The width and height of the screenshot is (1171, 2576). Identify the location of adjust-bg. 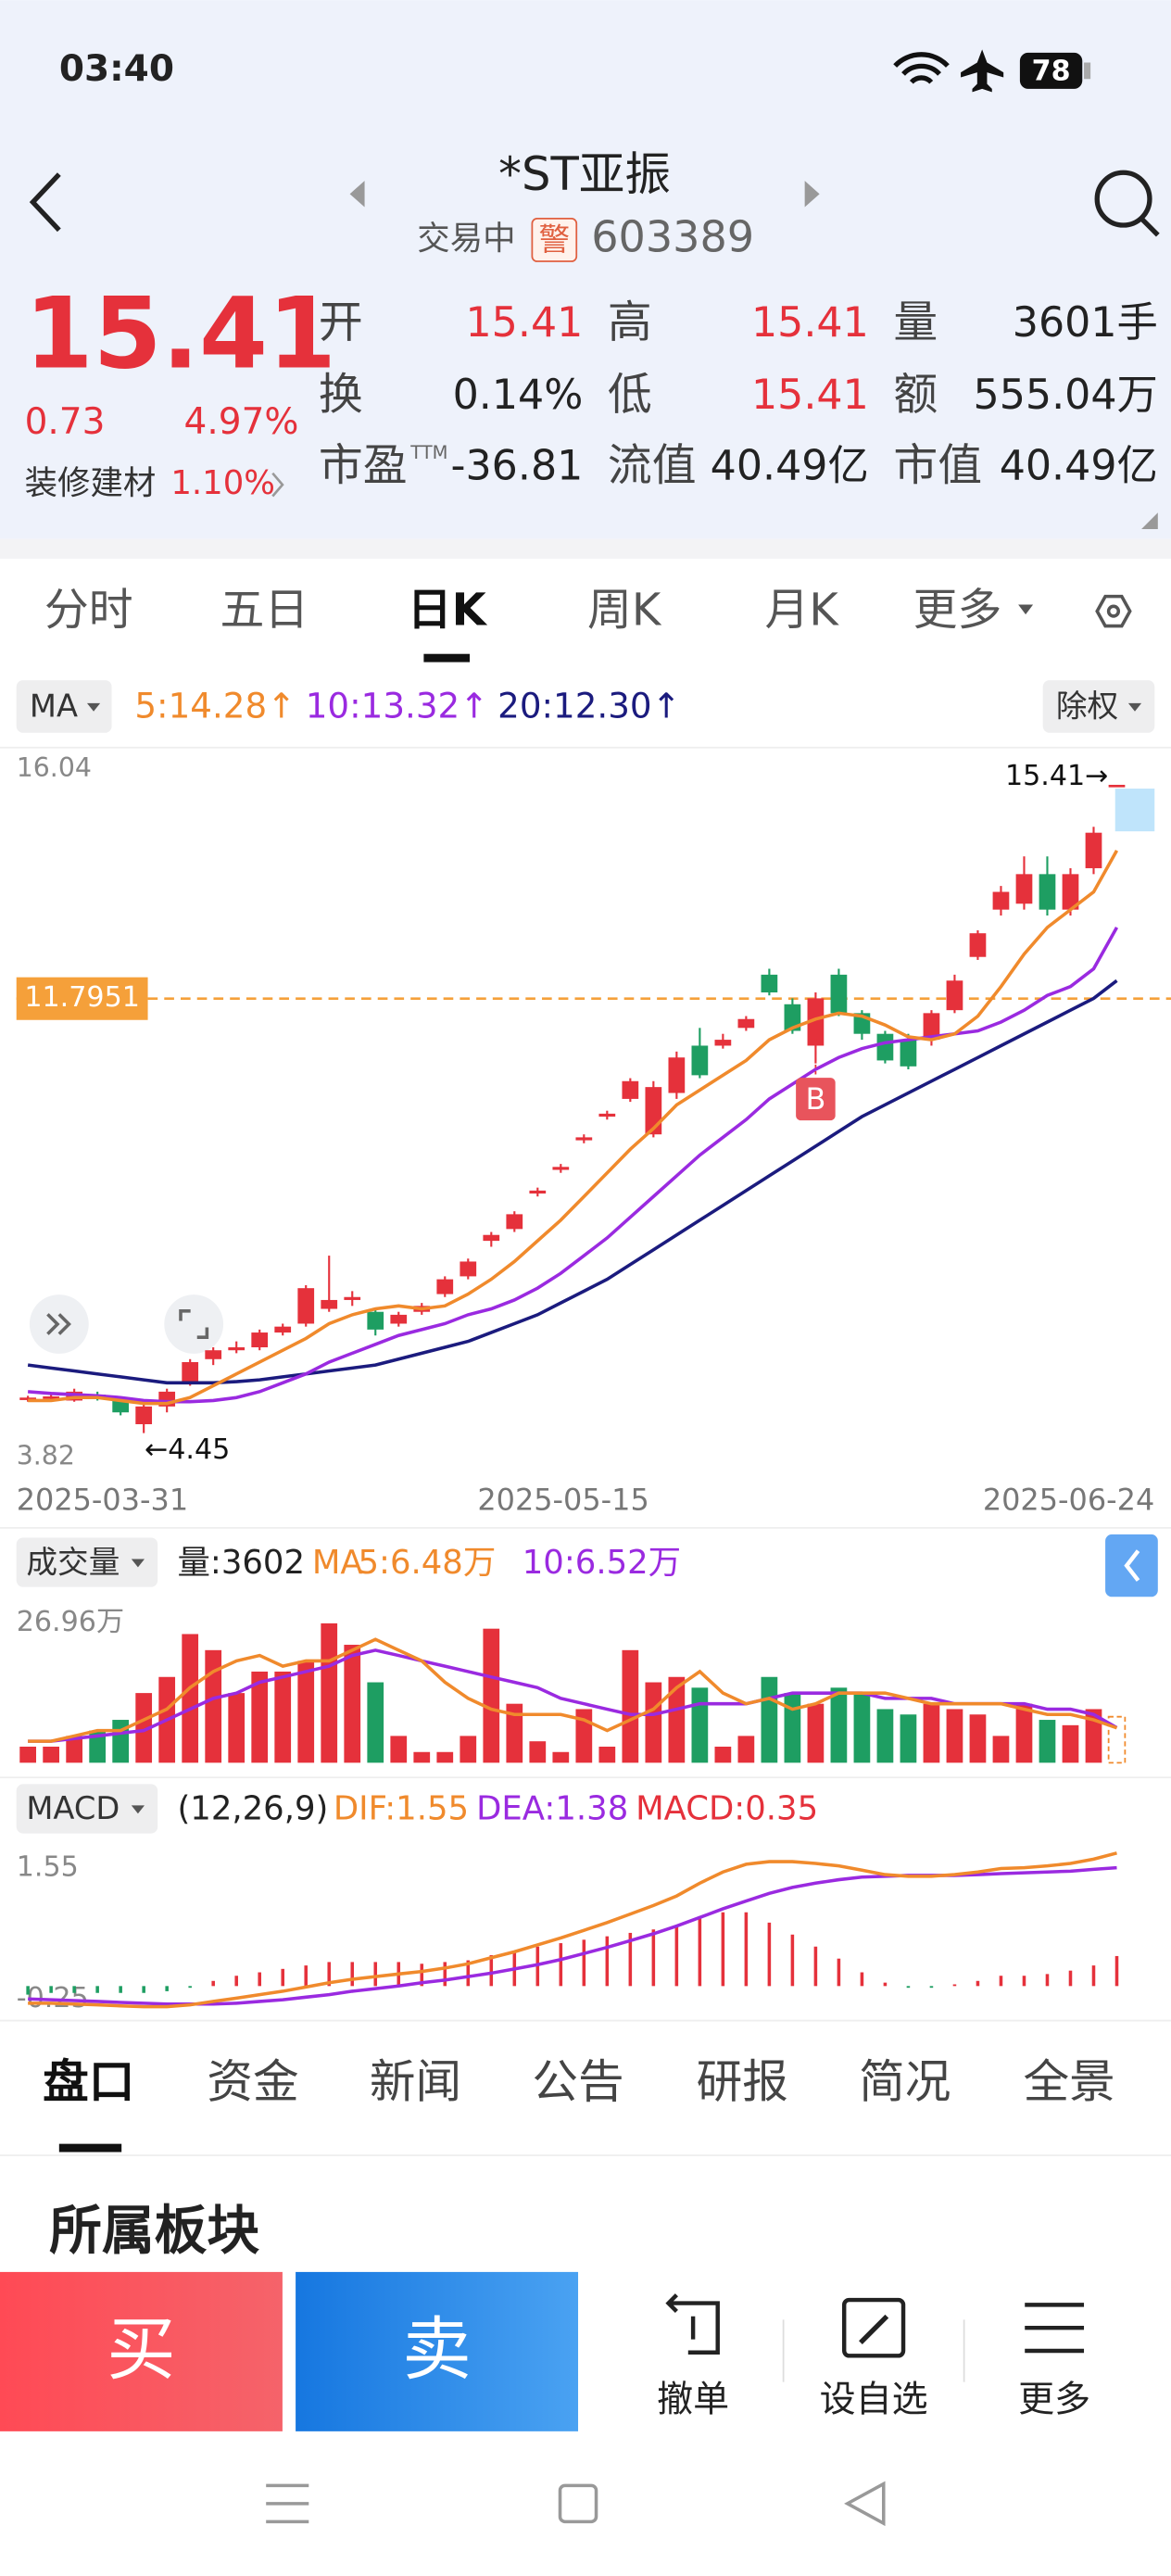
(1098, 707).